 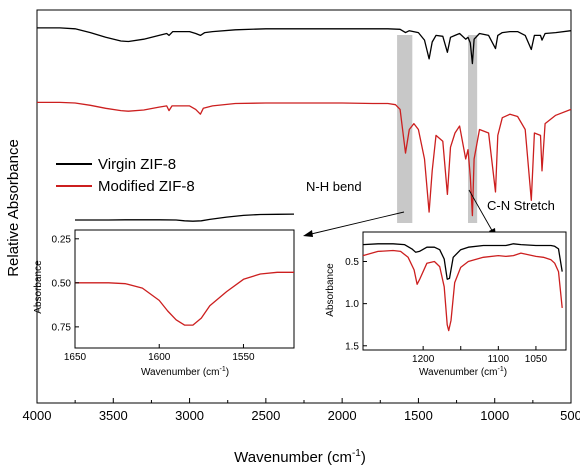 I want to click on nh-arrow, so click(x=355, y=223).